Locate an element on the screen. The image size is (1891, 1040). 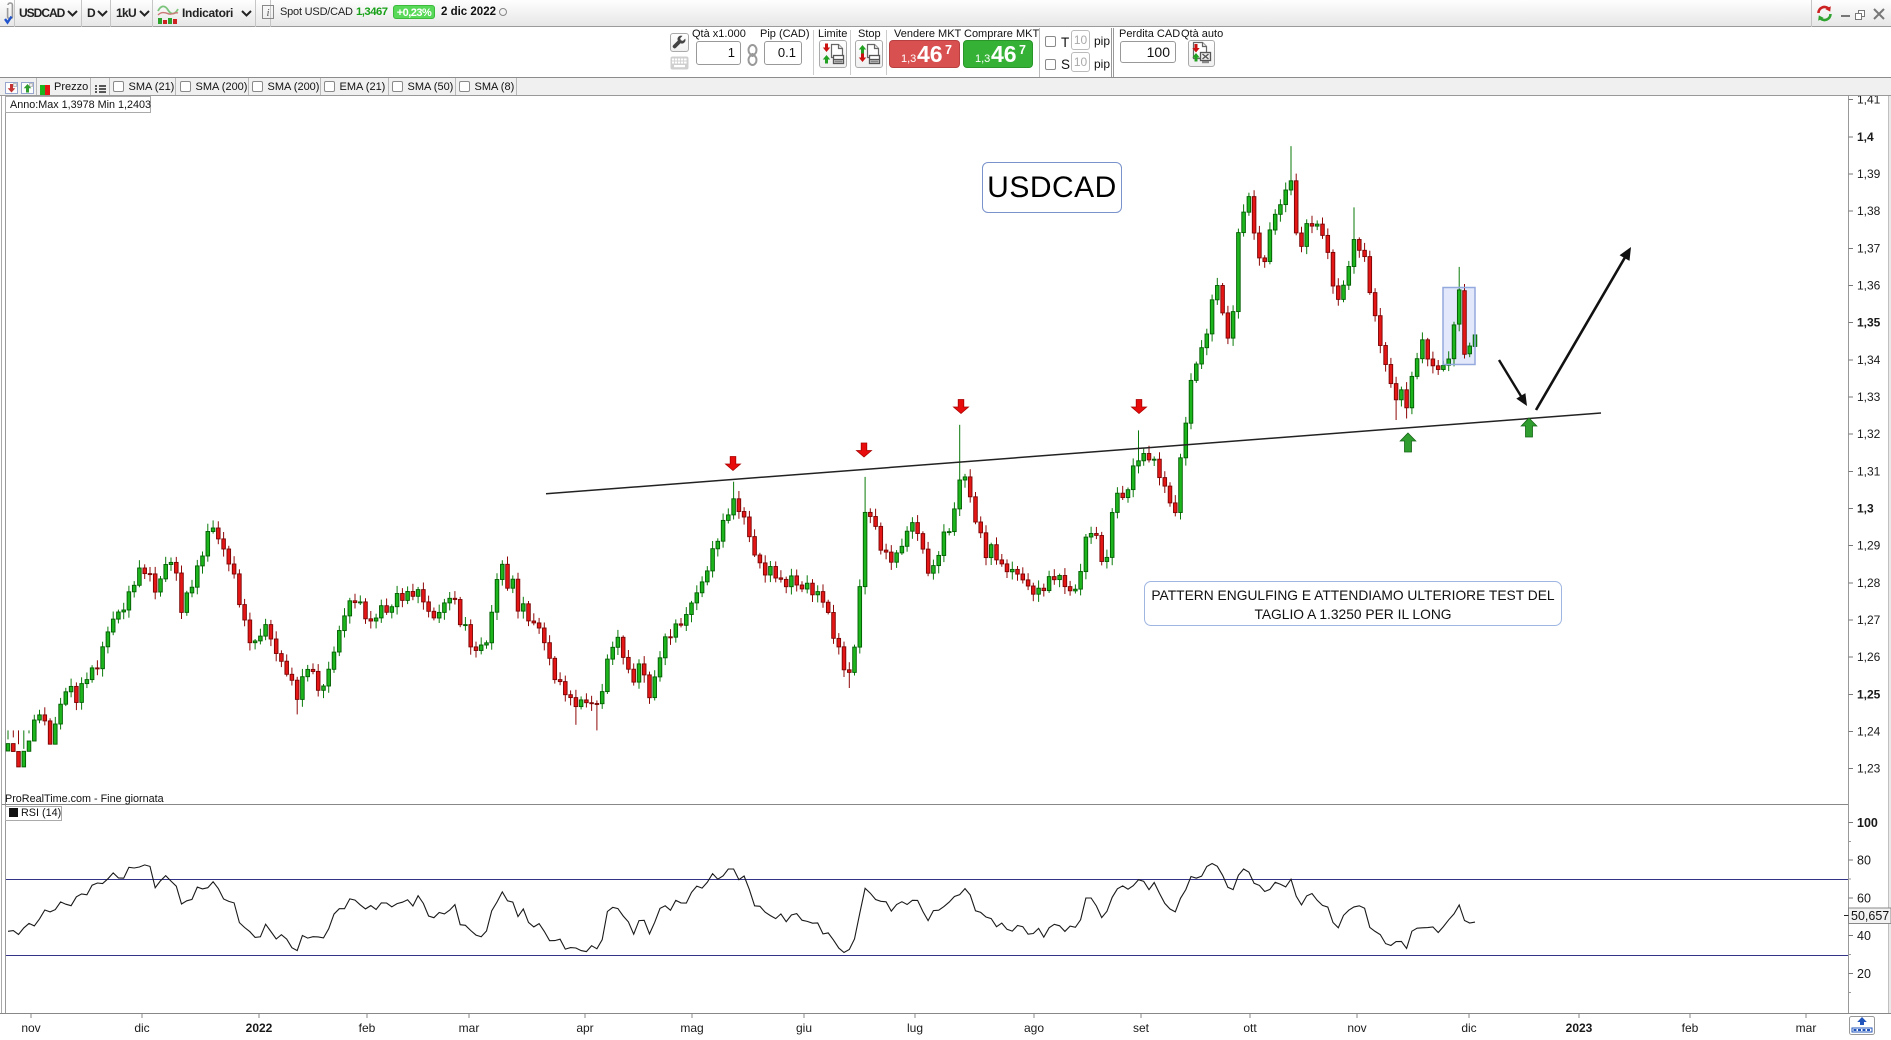
svg-text: 1,3 is located at coordinates (1865, 509).